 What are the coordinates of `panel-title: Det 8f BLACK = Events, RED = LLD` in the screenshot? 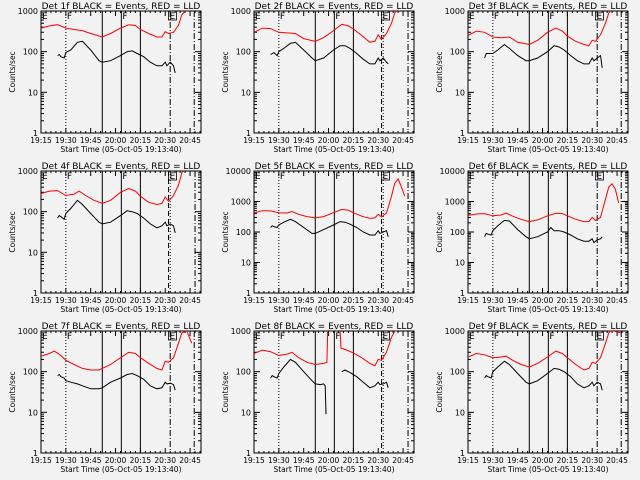 It's located at (334, 327).